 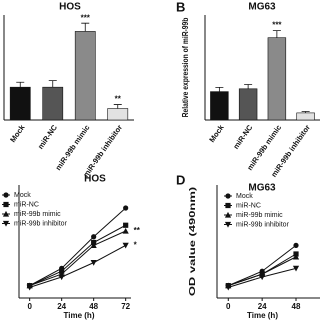 What do you see at coordinates (185, 68) in the screenshot?
I see `y-axis-label: Relative expression of miR-99b` at bounding box center [185, 68].